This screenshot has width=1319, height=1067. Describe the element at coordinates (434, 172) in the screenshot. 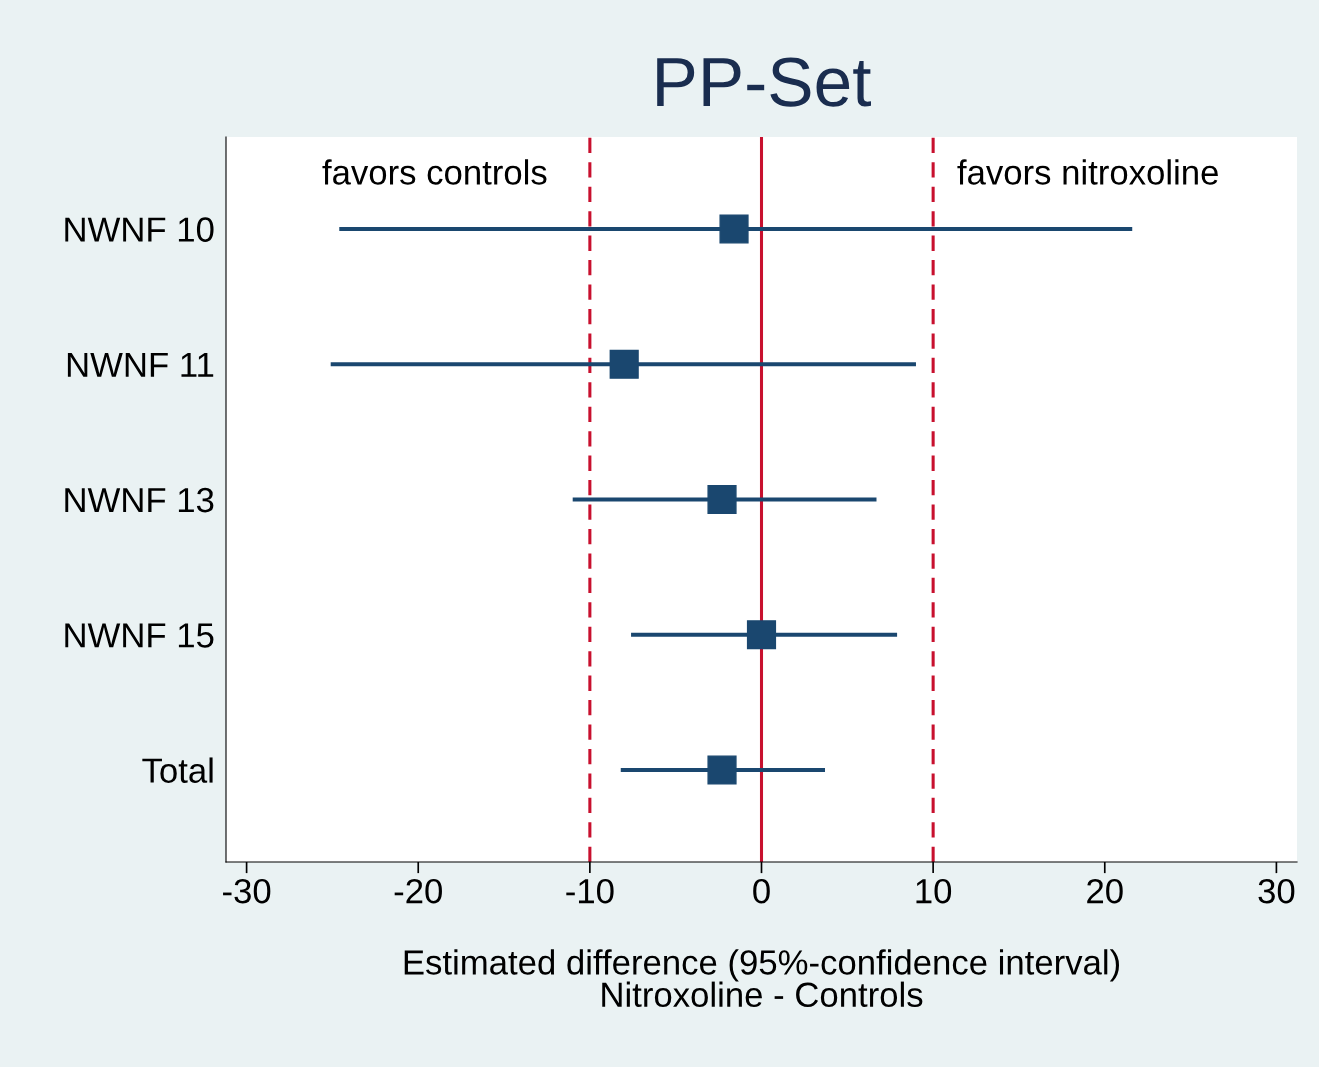

I see `annotation: favors controls` at that location.